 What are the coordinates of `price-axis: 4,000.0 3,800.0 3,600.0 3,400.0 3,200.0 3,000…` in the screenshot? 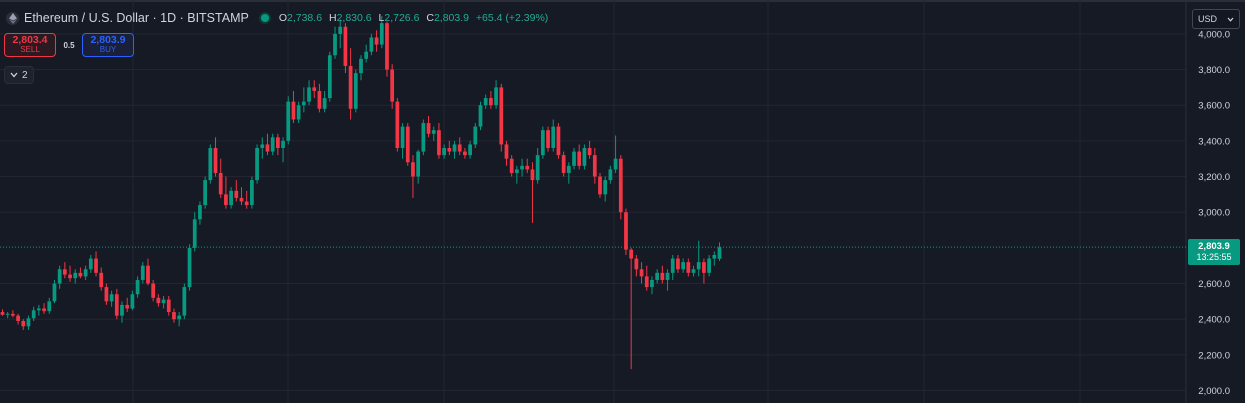 It's located at (1214, 213).